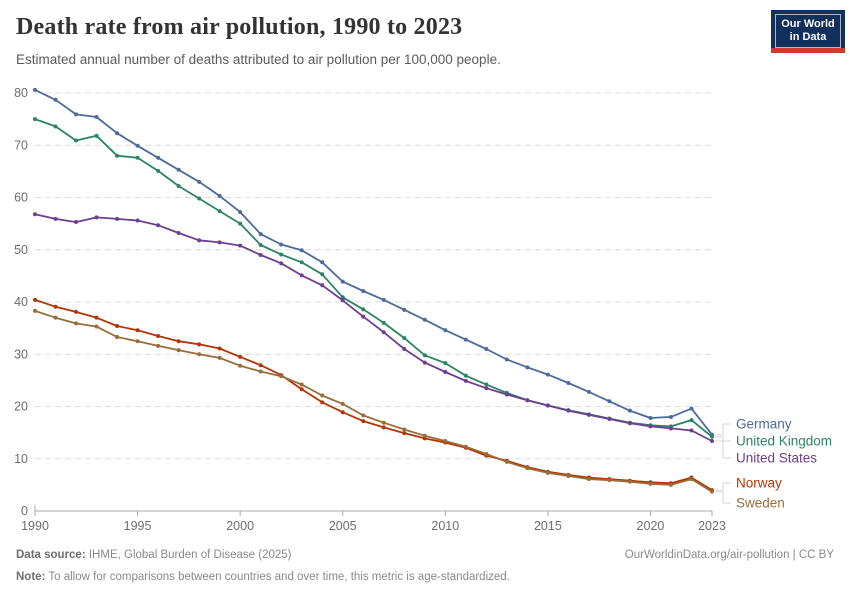  Describe the element at coordinates (784, 441) in the screenshot. I see `series-label-united-kingdom: United Kingdom` at that location.